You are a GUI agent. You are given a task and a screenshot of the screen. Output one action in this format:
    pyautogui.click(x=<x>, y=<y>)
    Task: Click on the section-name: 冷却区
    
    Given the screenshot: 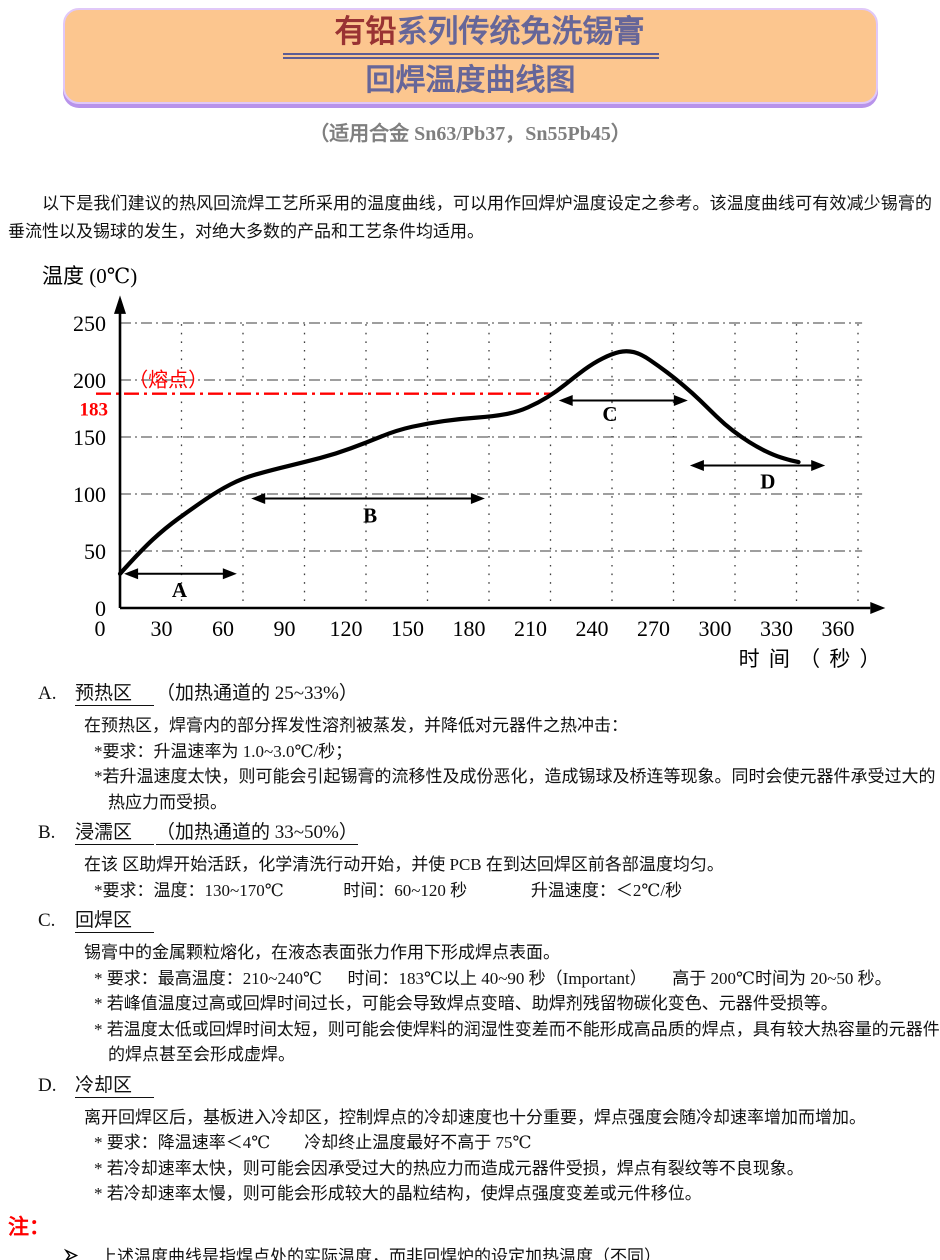 What is the action you would take?
    pyautogui.click(x=115, y=1086)
    